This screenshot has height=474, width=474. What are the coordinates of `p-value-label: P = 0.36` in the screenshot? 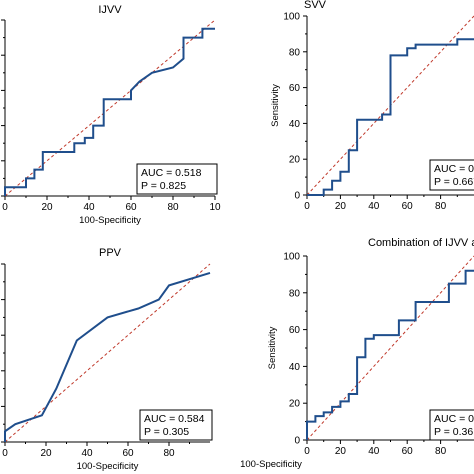 It's located at (453, 432).